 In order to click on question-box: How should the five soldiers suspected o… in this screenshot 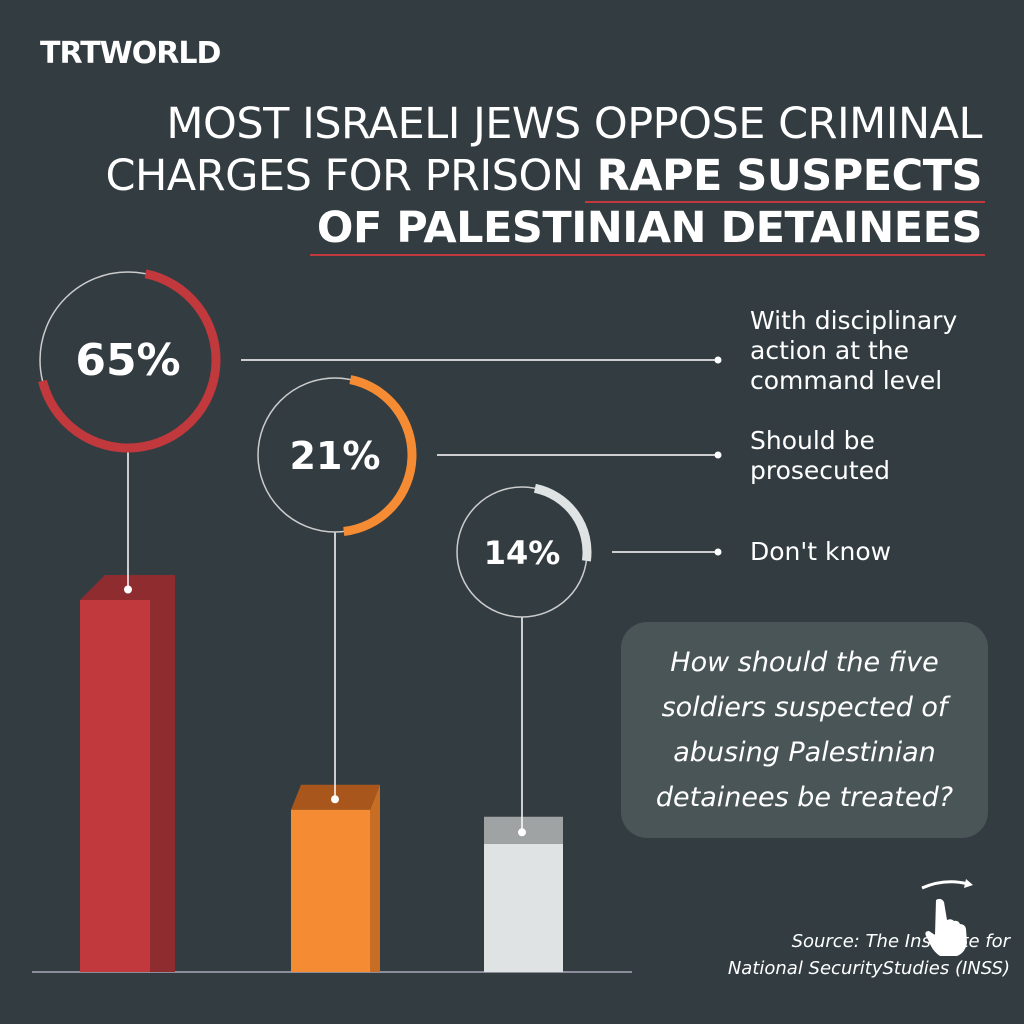, I will do `click(804, 730)`.